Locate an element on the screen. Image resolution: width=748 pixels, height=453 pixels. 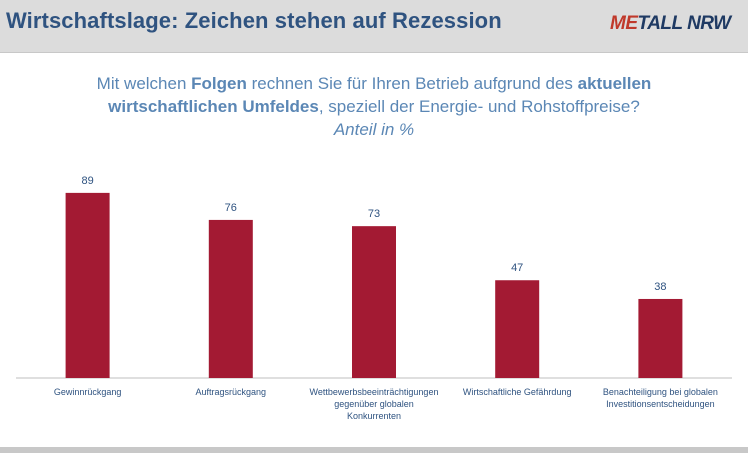
data-label-1: 89 is located at coordinates (87, 181).